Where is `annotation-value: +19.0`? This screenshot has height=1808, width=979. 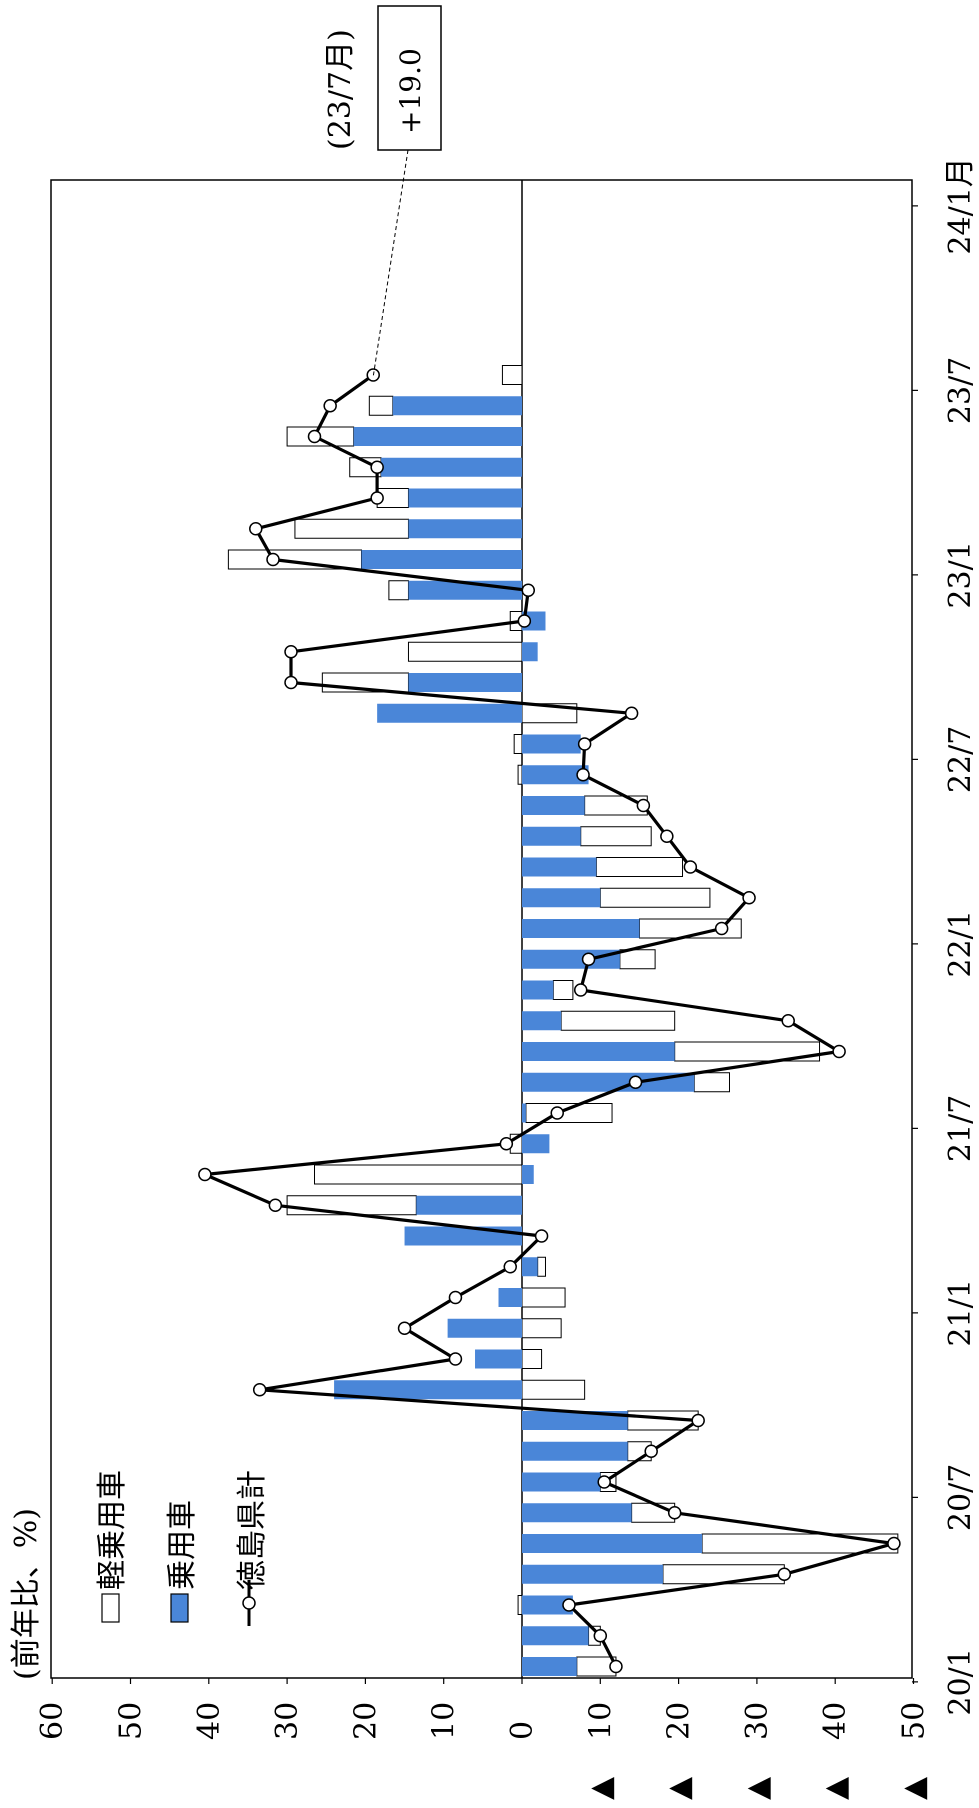
annotation-value: +19.0 is located at coordinates (410, 91).